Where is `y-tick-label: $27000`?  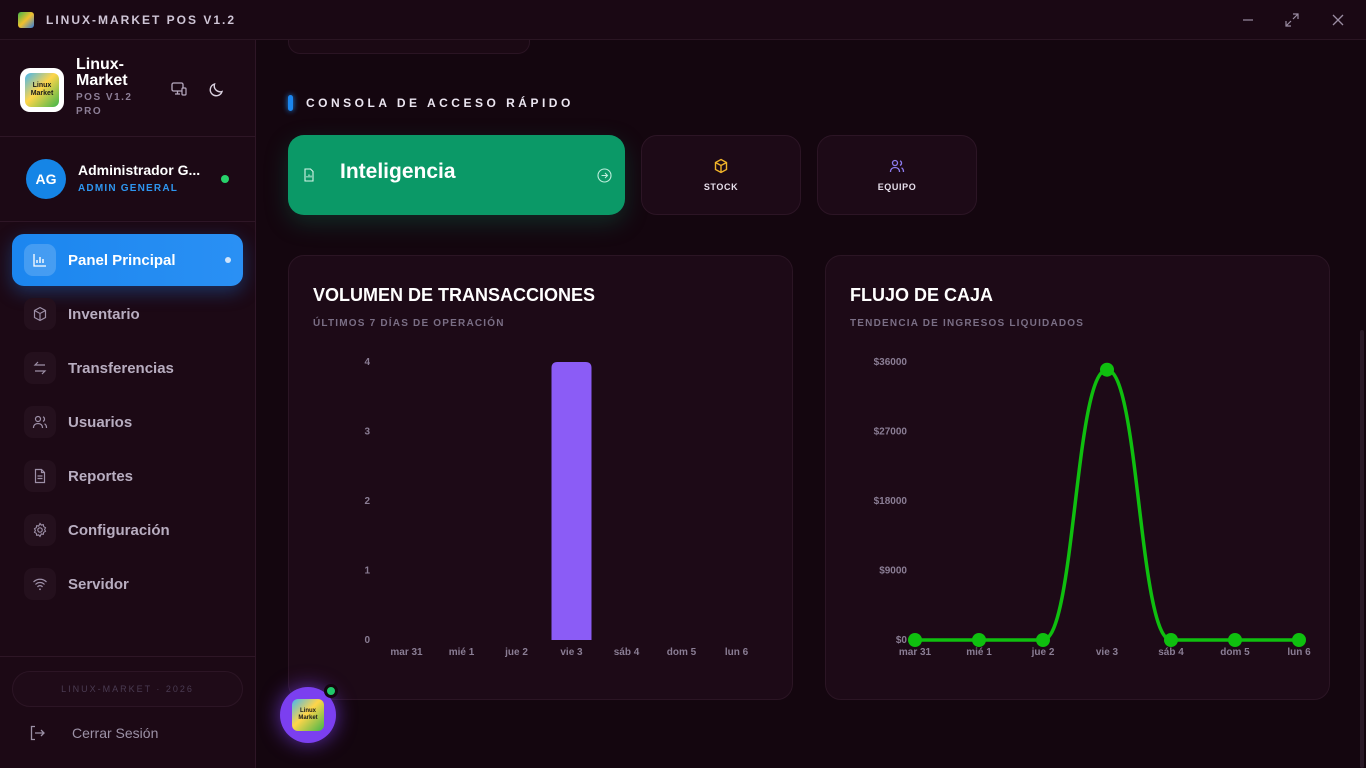 y-tick-label: $27000 is located at coordinates (891, 432).